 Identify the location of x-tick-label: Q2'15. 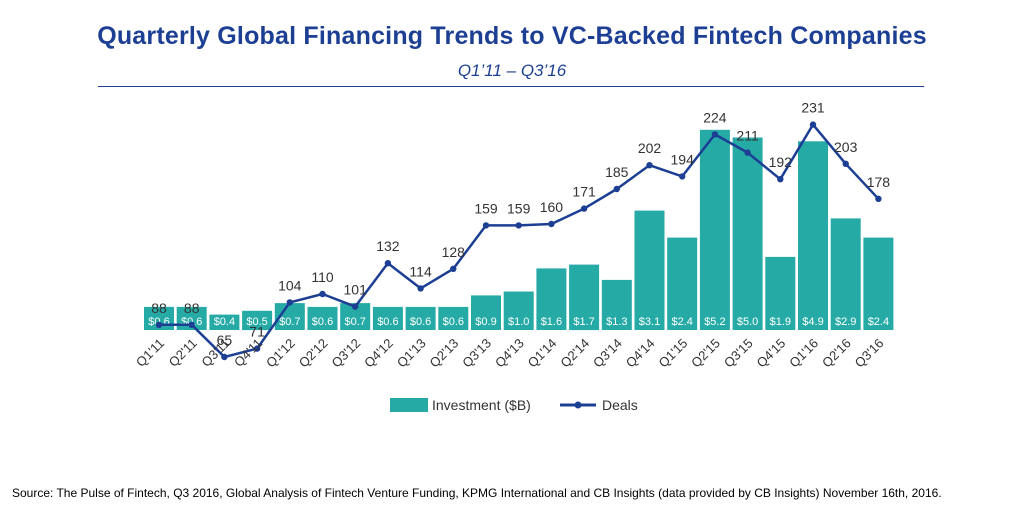
(705, 353).